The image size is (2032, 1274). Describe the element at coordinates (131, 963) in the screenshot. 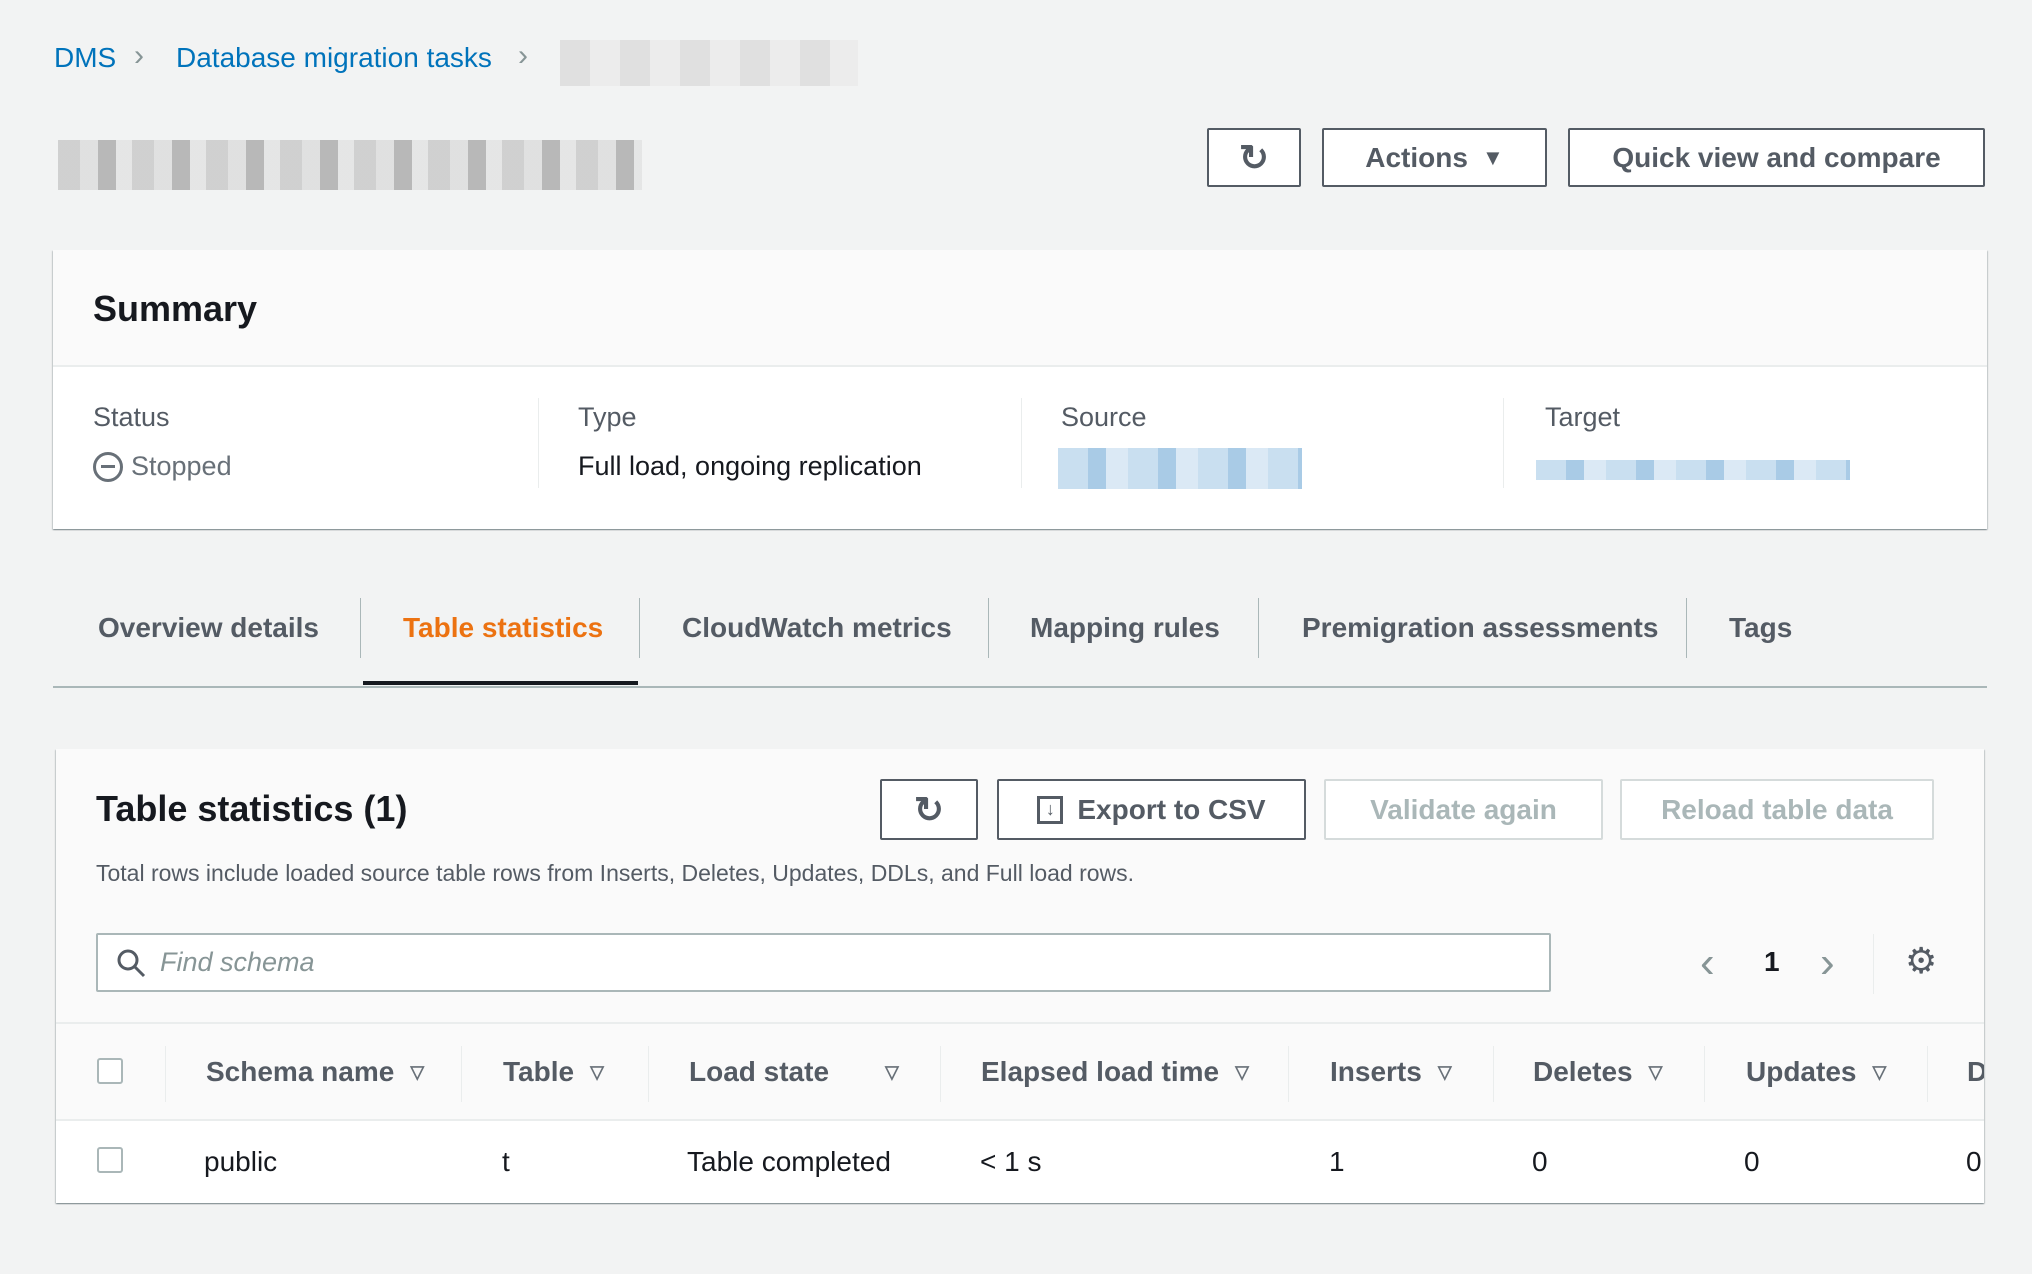

I see `search-icon` at that location.